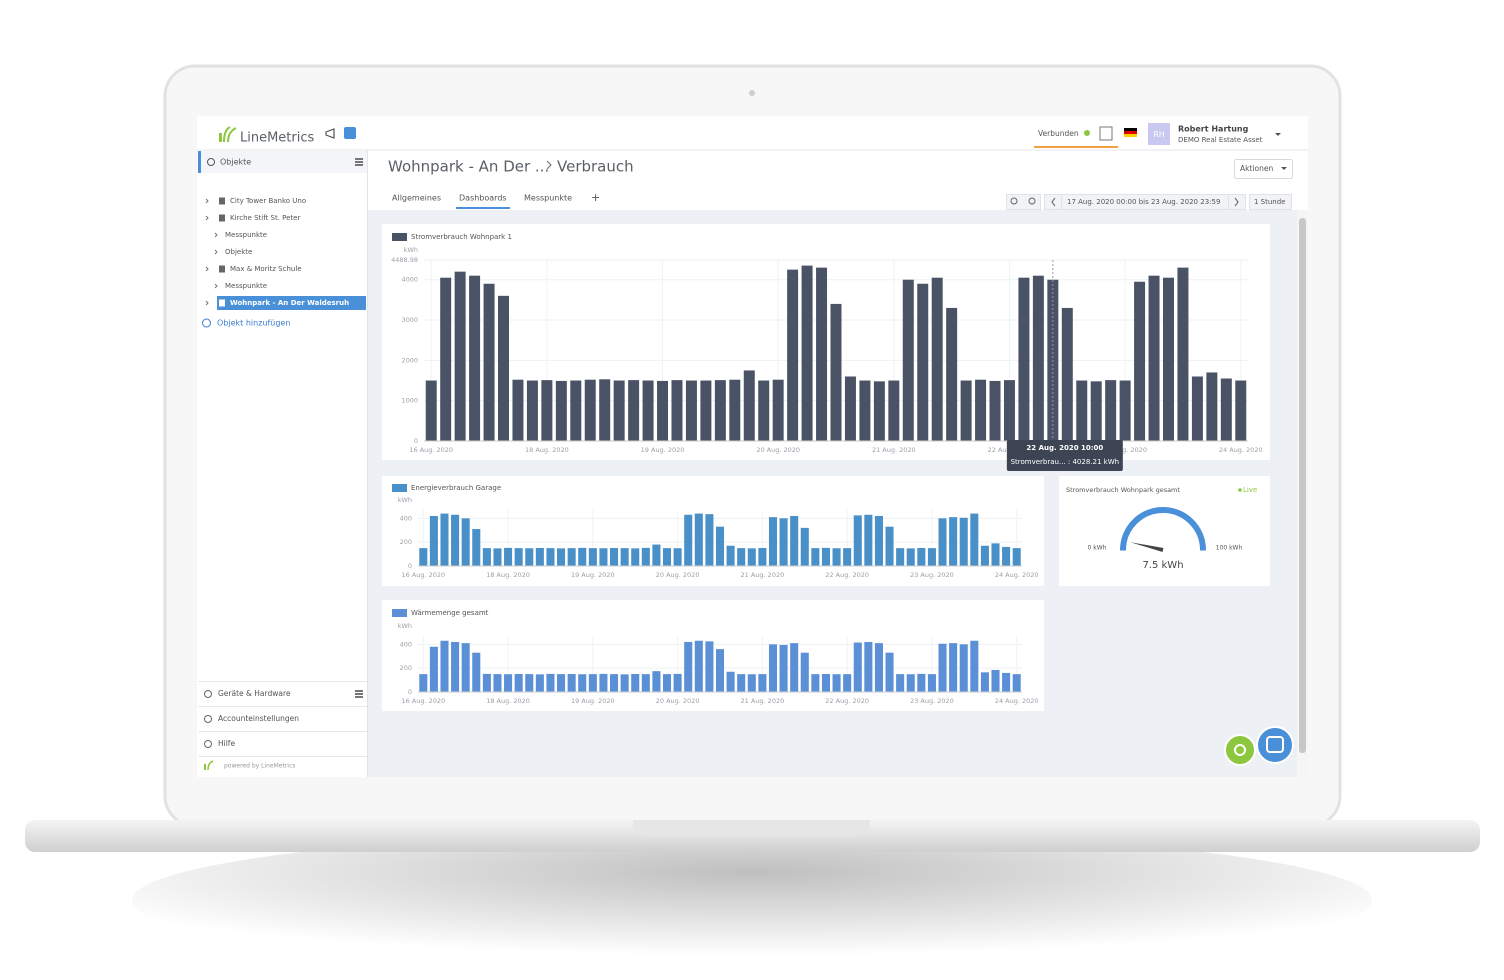 Image resolution: width=1504 pixels, height=980 pixels. What do you see at coordinates (411, 250) in the screenshot?
I see `y-axis-label: kWh` at bounding box center [411, 250].